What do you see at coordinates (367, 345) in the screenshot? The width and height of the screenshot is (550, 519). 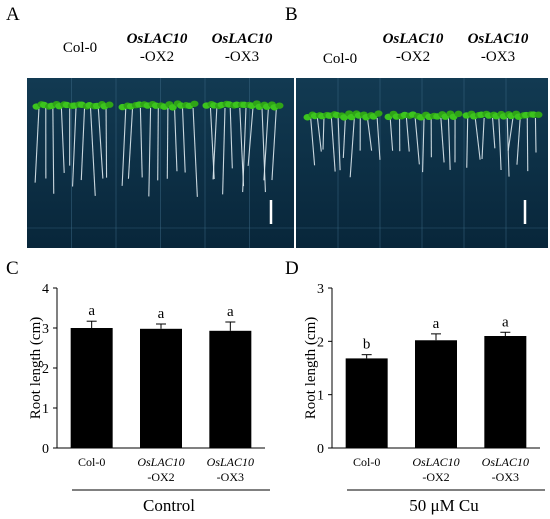 I see `significance-letter: b` at bounding box center [367, 345].